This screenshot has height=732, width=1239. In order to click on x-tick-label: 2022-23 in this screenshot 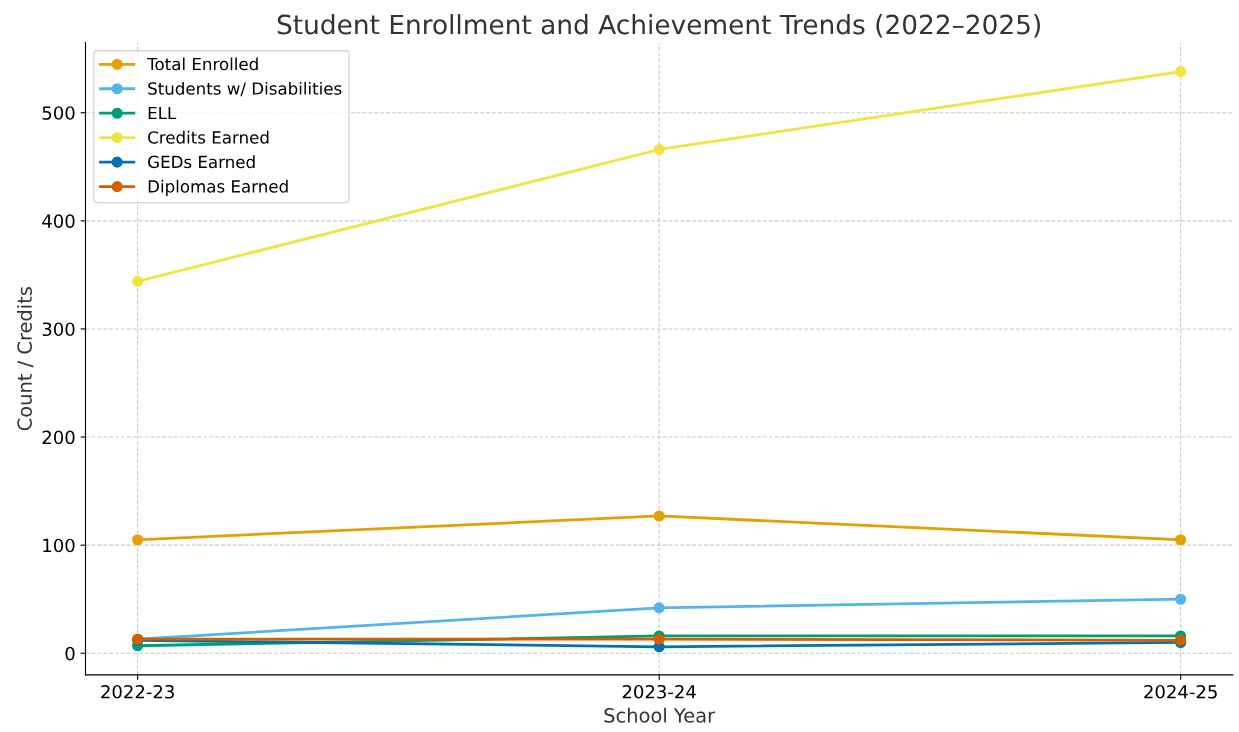, I will do `click(137, 691)`.